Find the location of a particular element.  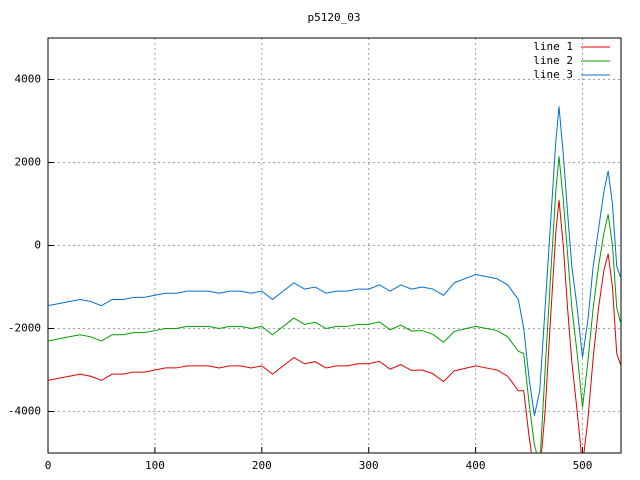

legend-label: line 3 is located at coordinates (553, 74).